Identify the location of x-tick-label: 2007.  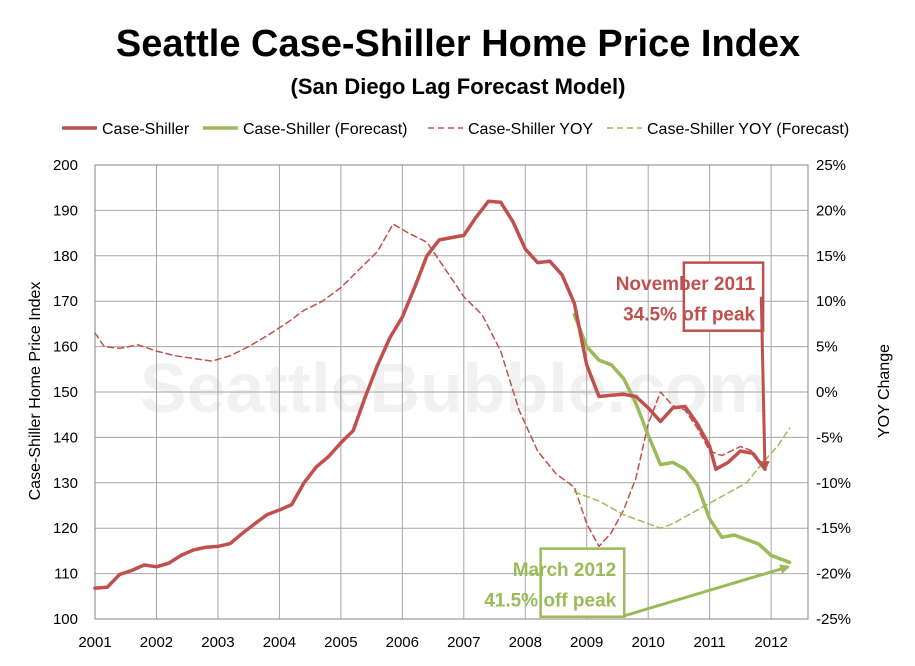
(463, 642).